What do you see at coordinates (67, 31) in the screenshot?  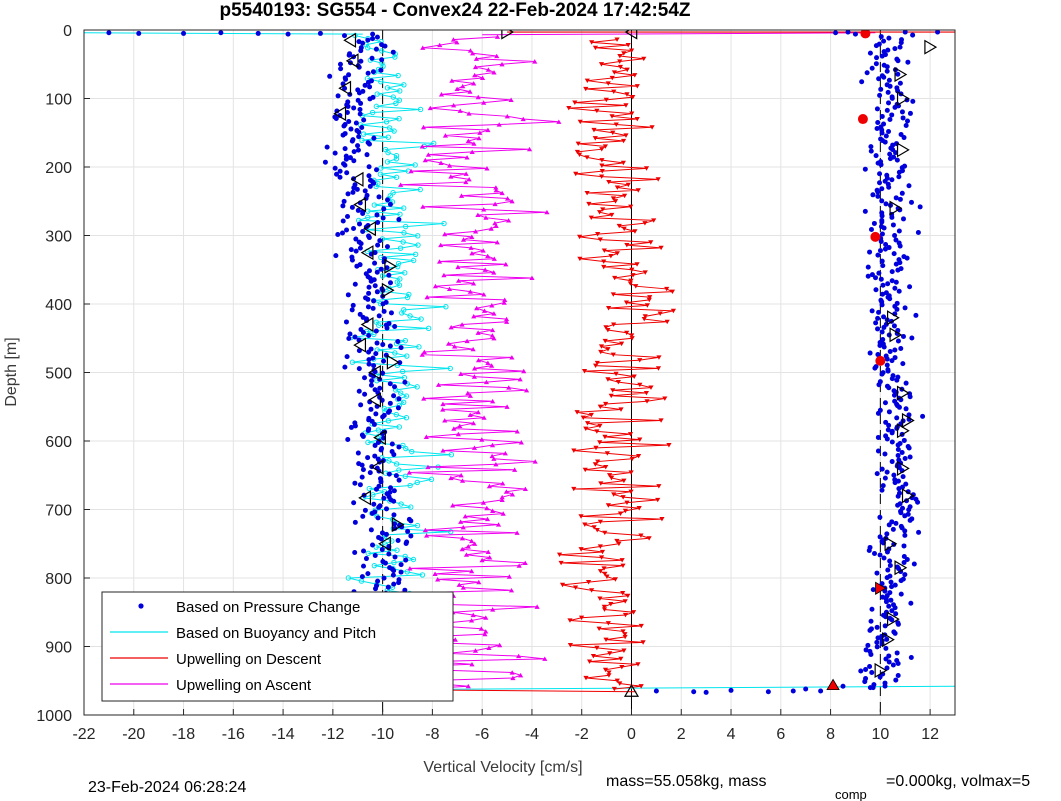 I see `y-tick-label: 0` at bounding box center [67, 31].